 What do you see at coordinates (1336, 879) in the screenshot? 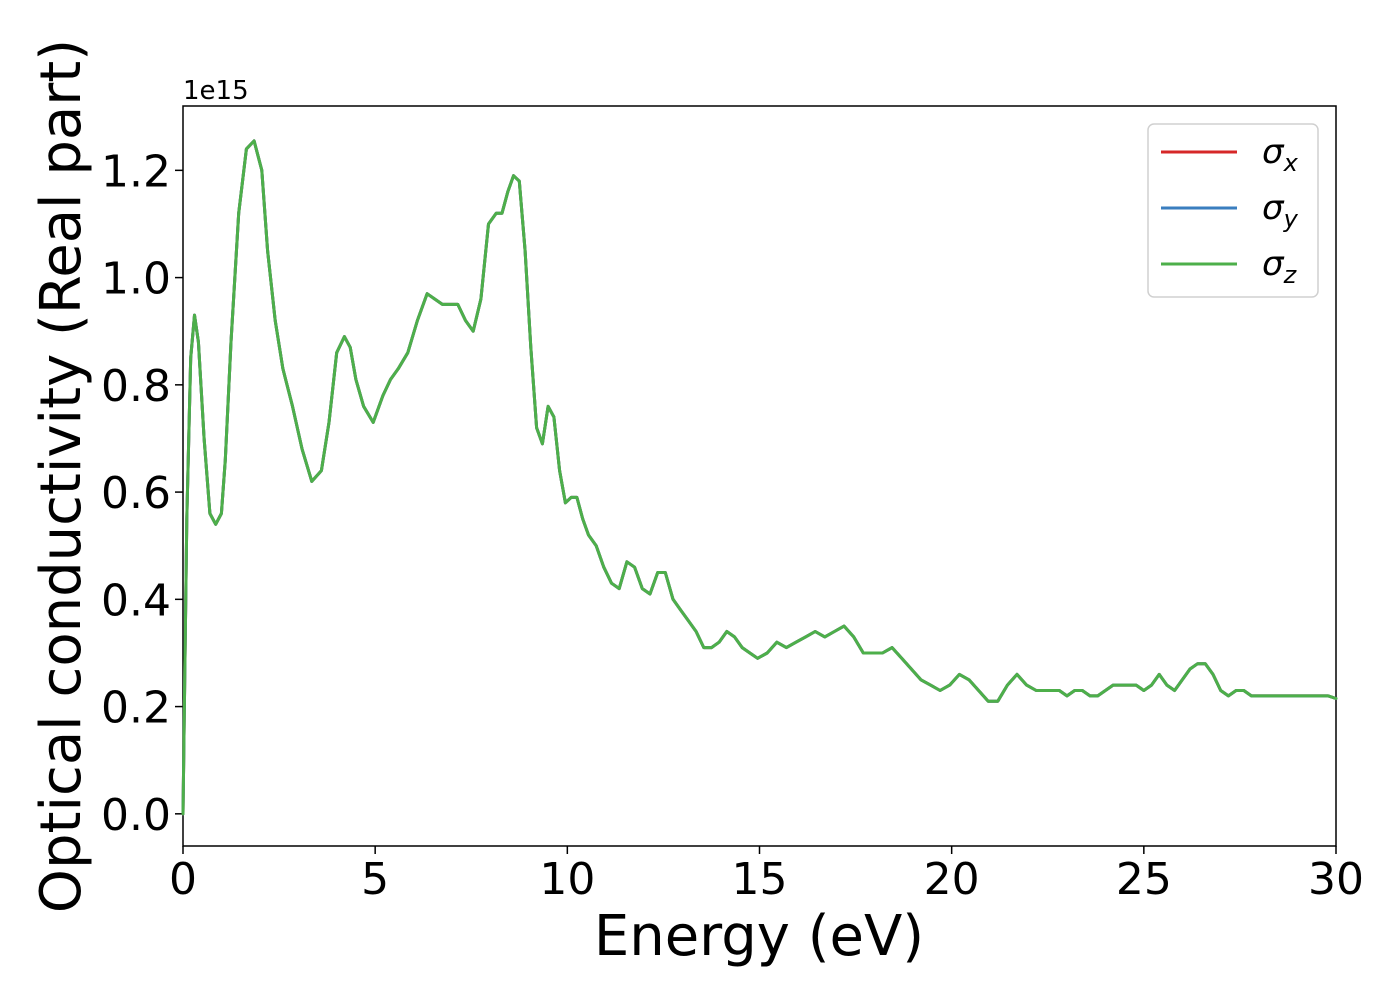
I see `x-tick-label: 30` at bounding box center [1336, 879].